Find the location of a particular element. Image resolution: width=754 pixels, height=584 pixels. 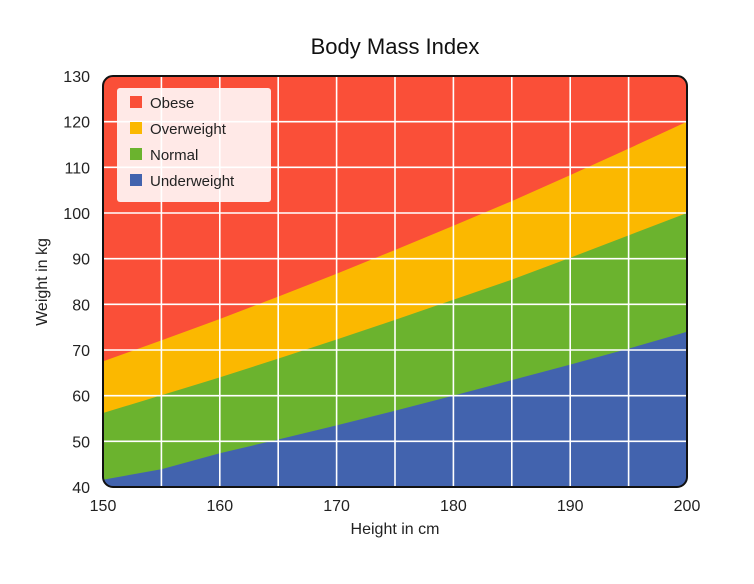

x-tick-label: 200 is located at coordinates (687, 506).